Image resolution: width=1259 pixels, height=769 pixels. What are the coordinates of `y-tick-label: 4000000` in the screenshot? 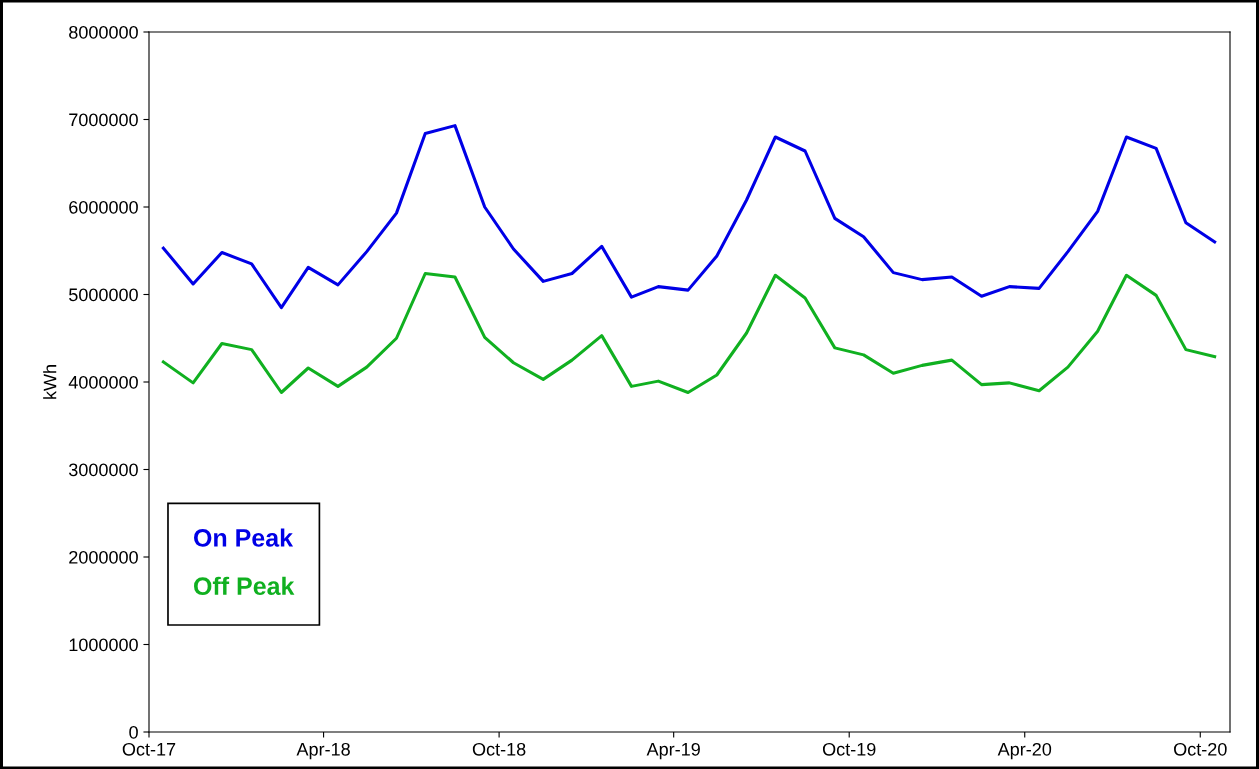 It's located at (103, 382).